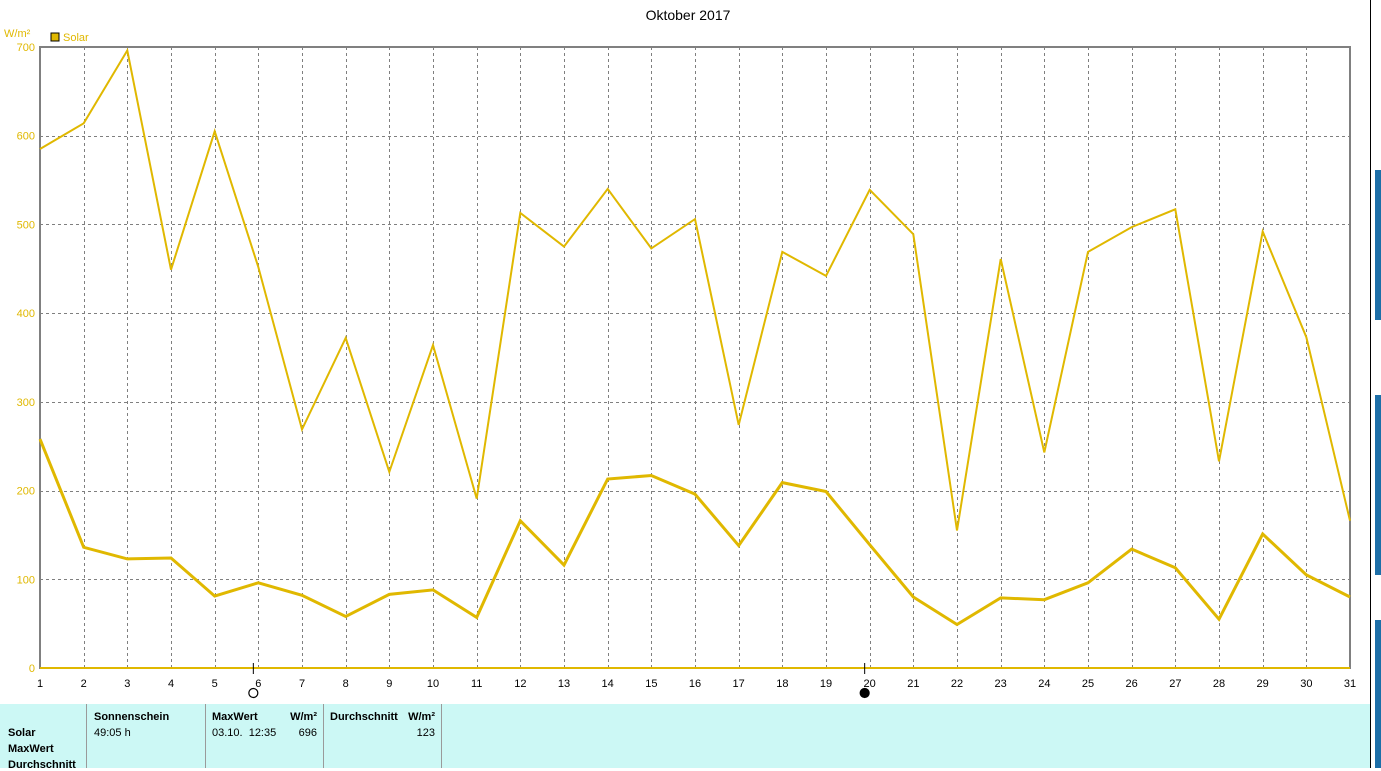  I want to click on x-tick-label: 28, so click(1219, 684).